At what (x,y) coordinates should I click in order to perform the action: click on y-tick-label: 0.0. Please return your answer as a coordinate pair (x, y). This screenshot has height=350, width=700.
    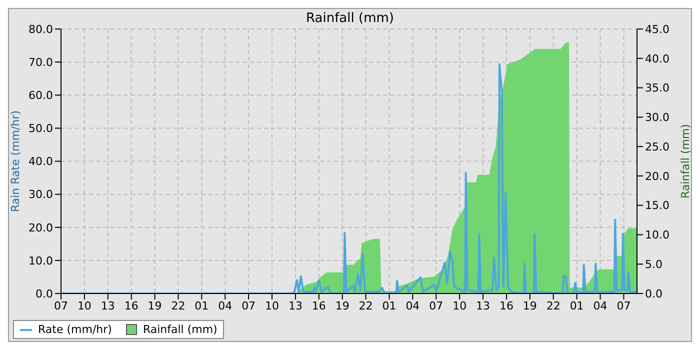
    Looking at the image, I should click on (44, 293).